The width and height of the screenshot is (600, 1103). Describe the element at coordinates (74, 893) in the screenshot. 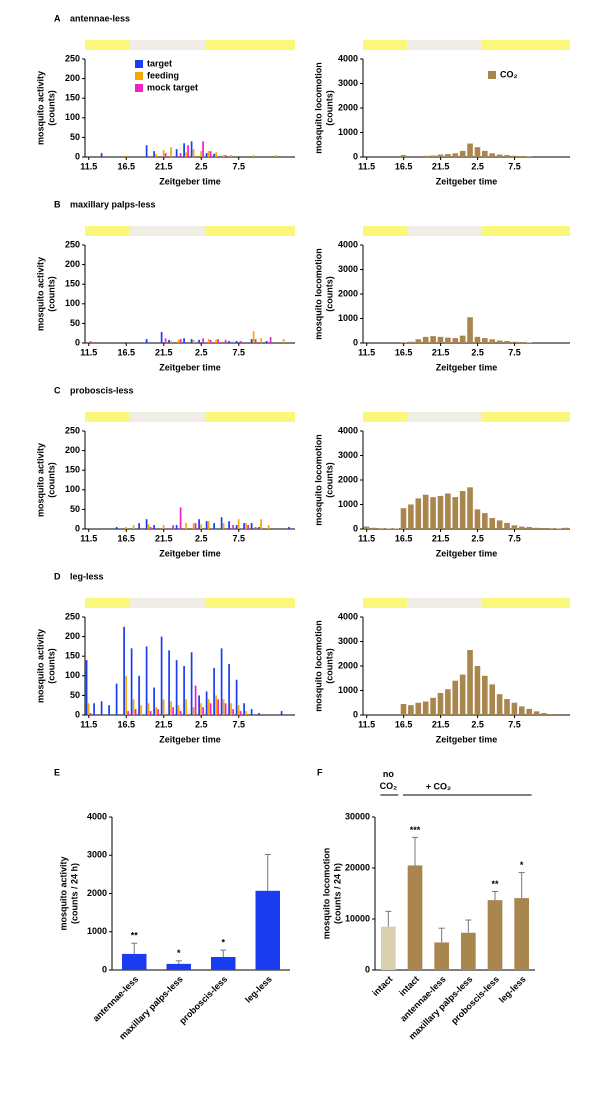

I see `y-axis-label: (counts / 24 h)` at that location.